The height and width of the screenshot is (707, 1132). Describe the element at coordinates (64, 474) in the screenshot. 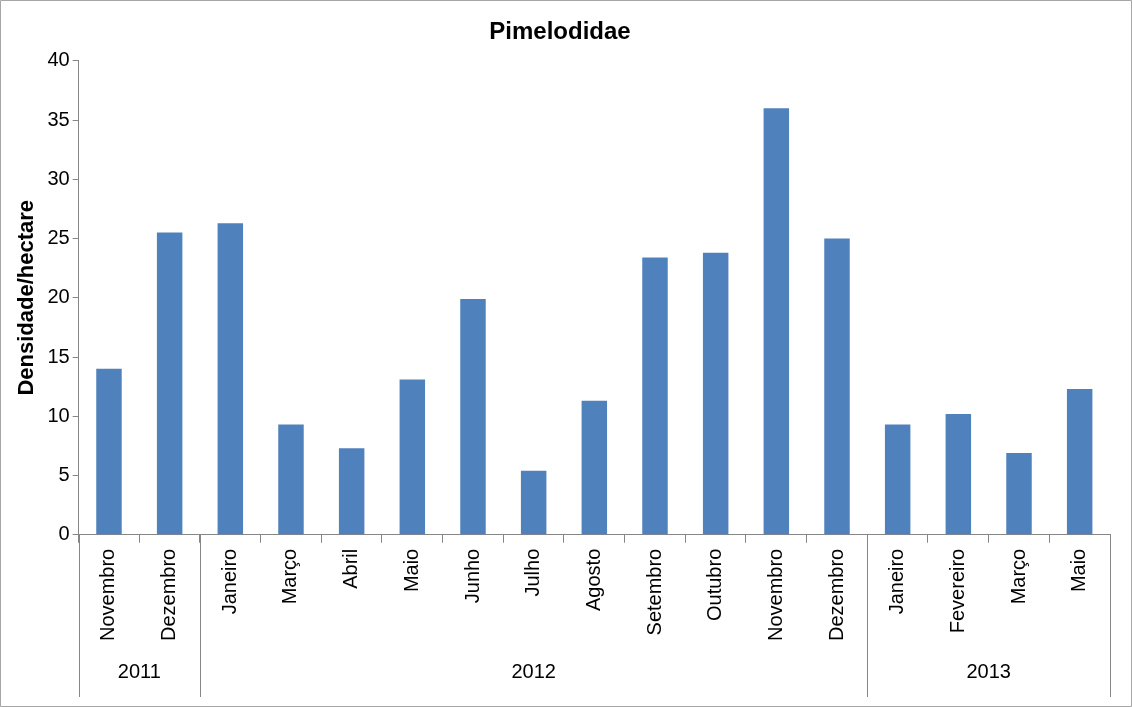

I see `y-tick-label: 5` at that location.